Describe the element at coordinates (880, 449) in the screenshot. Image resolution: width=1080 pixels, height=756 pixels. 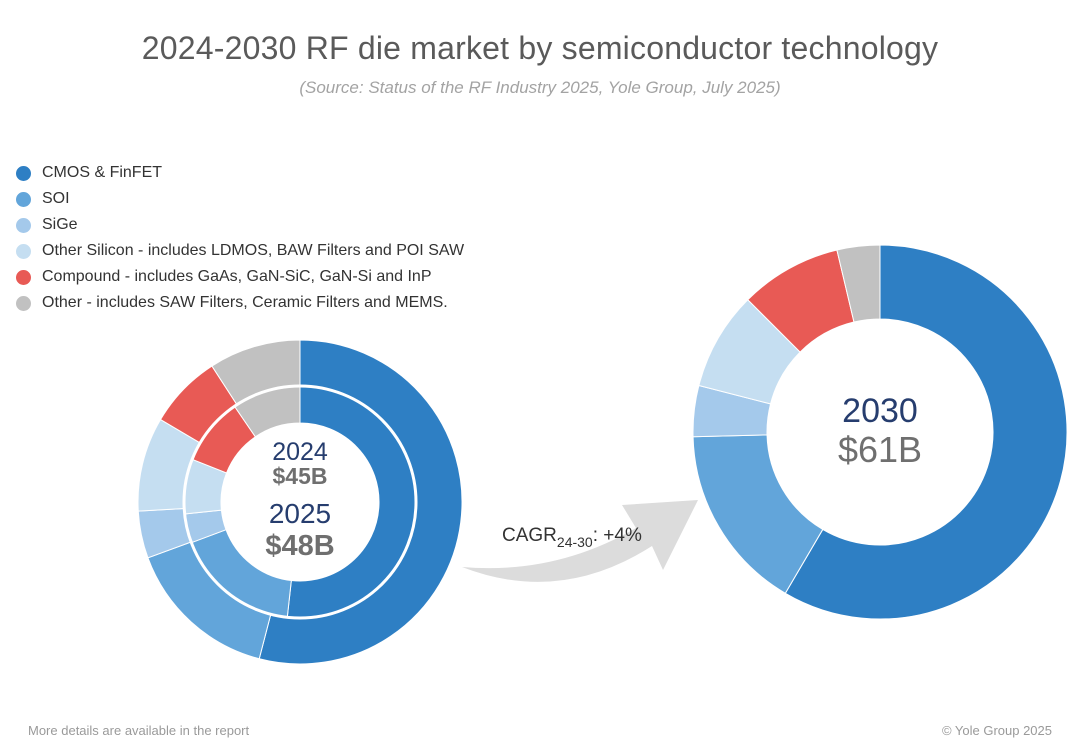
I see `center-total-label: $61B` at that location.